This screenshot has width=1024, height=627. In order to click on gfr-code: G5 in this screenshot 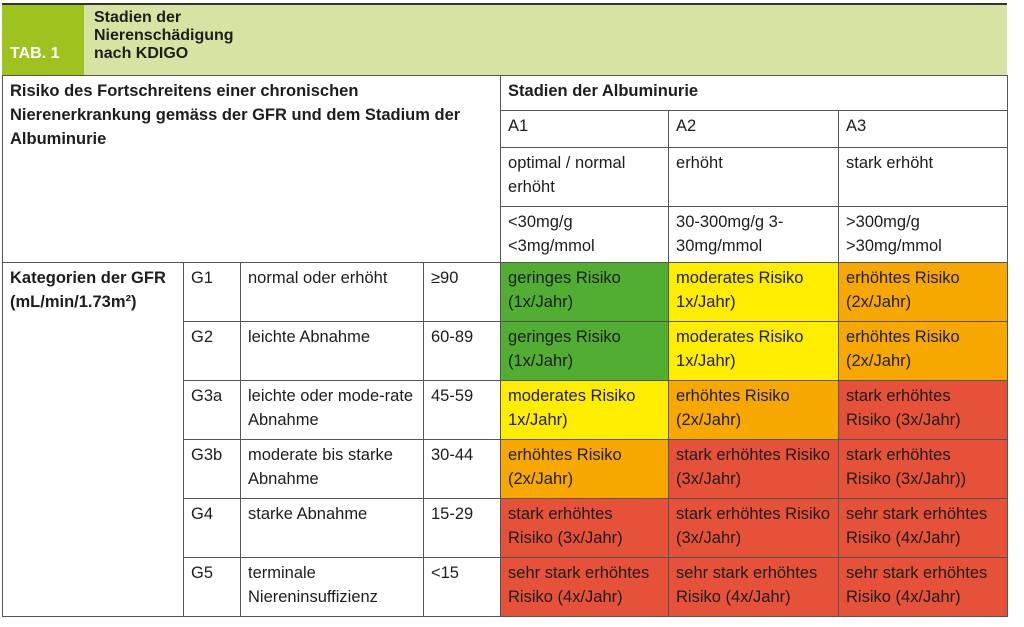, I will do `click(212, 587)`.